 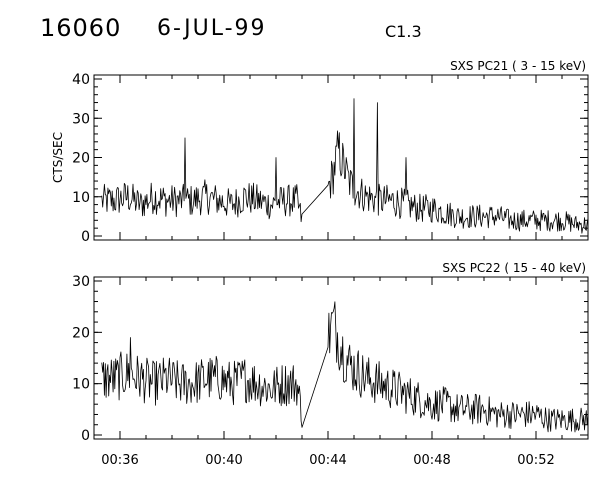 I want to click on panel-title: SXS PC21 ( 3 - 15 keV), so click(x=518, y=66).